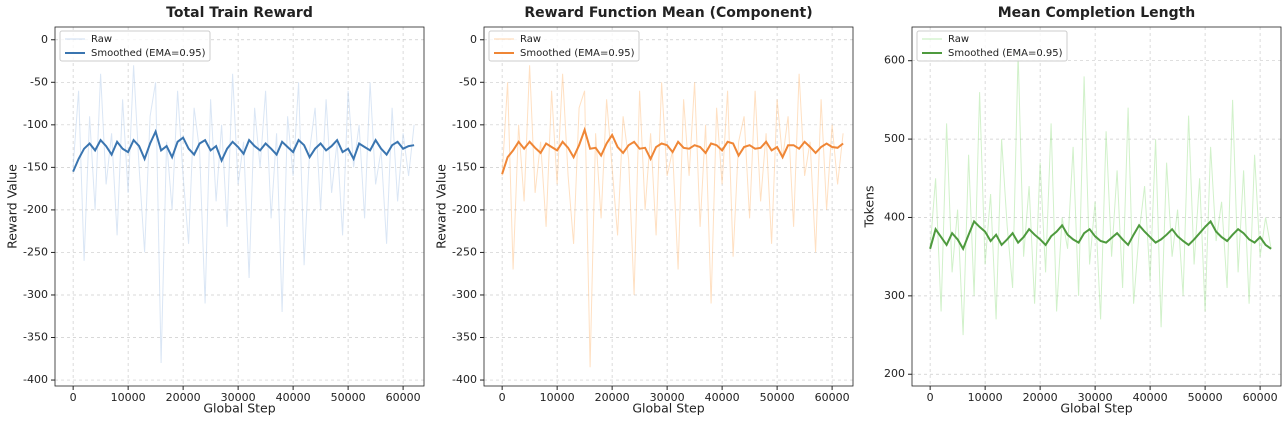  I want to click on y-tick-label: 200, so click(894, 373).